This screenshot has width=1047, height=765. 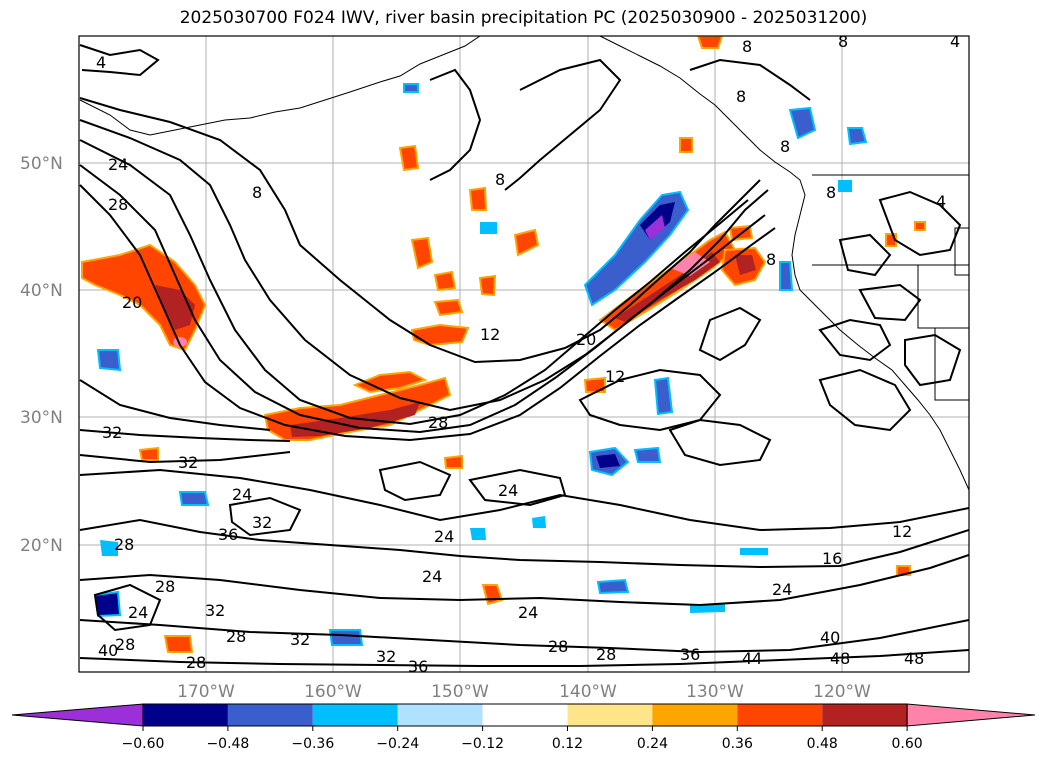 I want to click on colorbar-tick-label: 0.60, so click(x=907, y=744).